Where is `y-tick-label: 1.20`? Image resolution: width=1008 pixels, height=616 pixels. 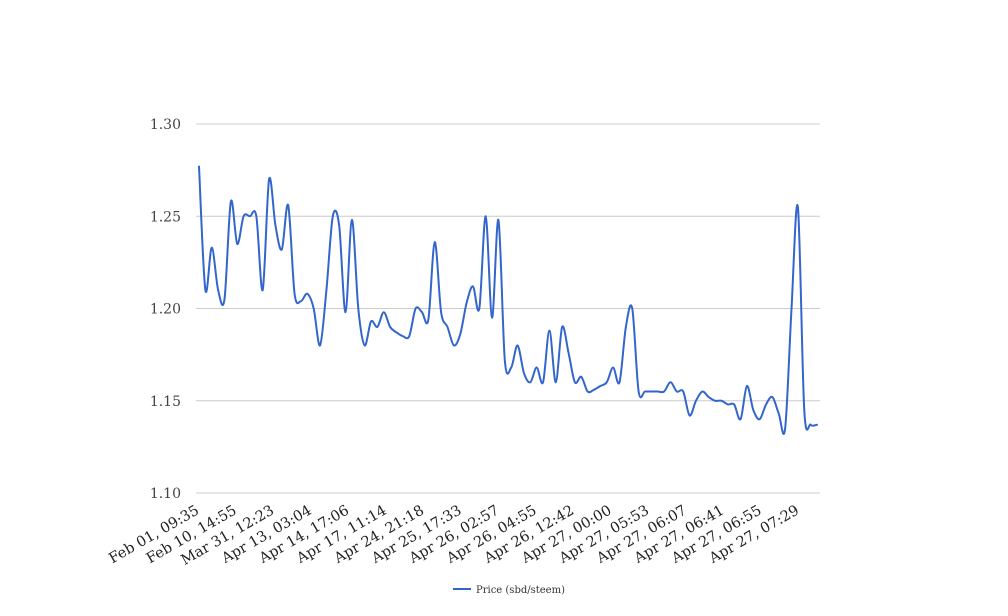 y-tick-label: 1.20 is located at coordinates (165, 310).